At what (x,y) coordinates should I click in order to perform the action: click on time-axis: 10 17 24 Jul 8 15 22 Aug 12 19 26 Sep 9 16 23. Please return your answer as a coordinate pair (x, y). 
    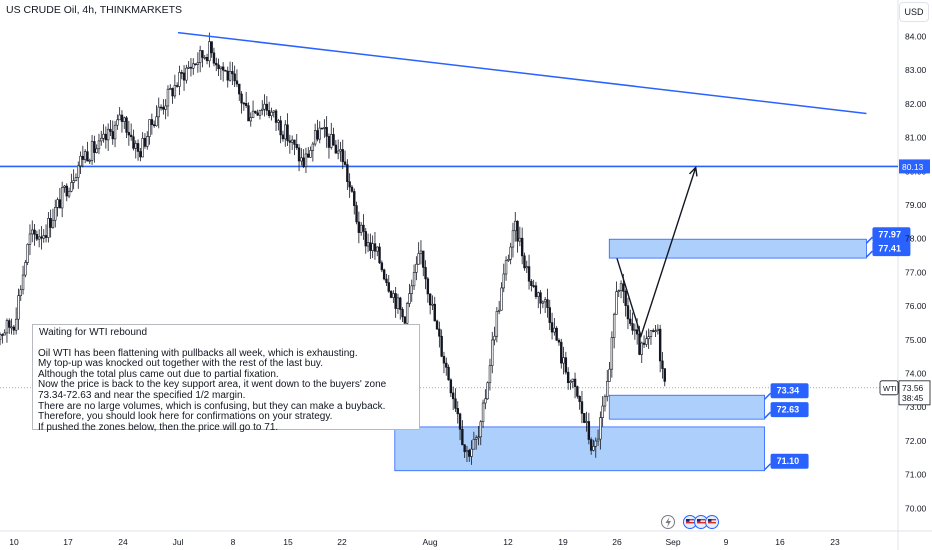
    Looking at the image, I should click on (424, 542).